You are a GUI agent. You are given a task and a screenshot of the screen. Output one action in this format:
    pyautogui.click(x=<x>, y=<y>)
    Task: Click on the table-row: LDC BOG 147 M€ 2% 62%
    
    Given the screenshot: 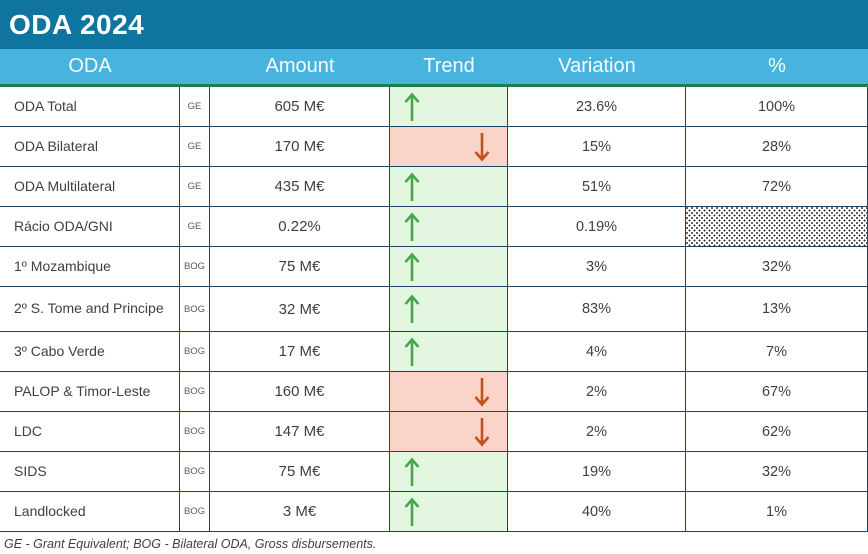 What is the action you would take?
    pyautogui.click(x=434, y=432)
    